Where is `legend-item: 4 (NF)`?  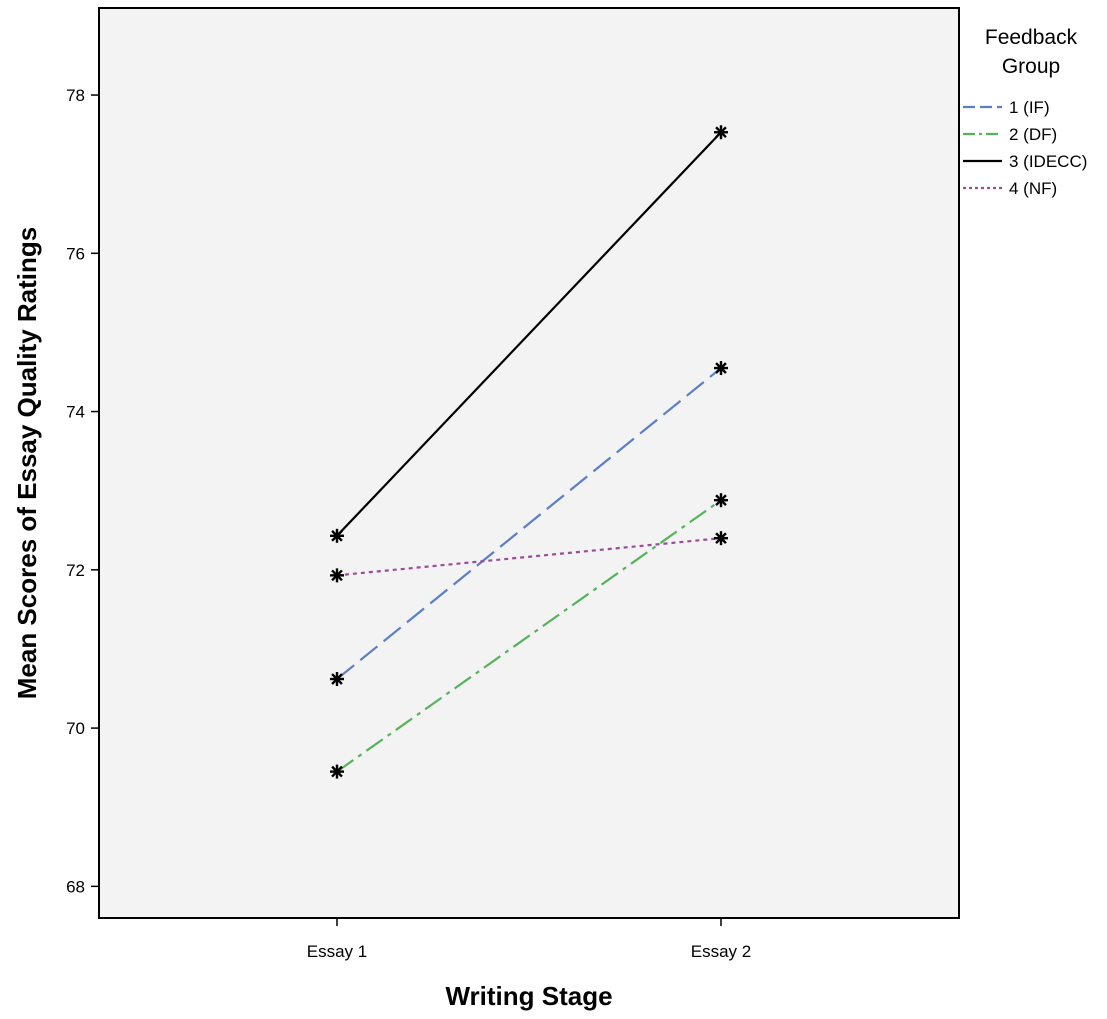 legend-item: 4 (NF) is located at coordinates (1010, 188).